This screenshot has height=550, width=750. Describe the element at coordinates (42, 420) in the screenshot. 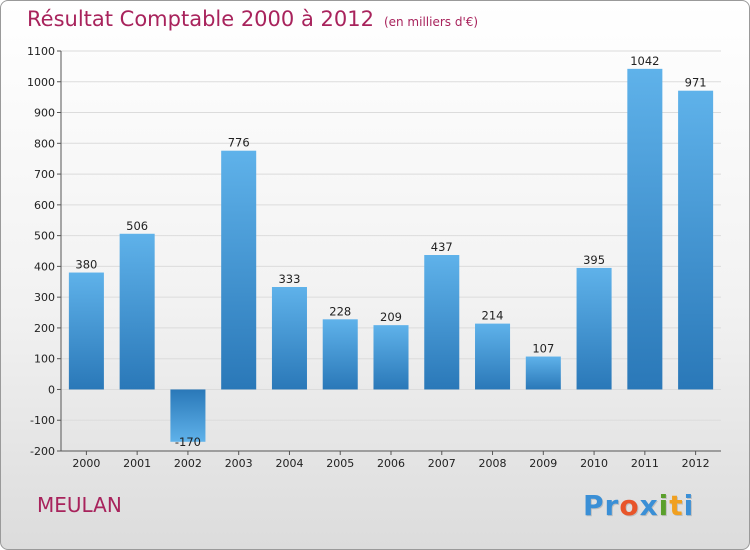

I see `y-tick-label: -100` at that location.